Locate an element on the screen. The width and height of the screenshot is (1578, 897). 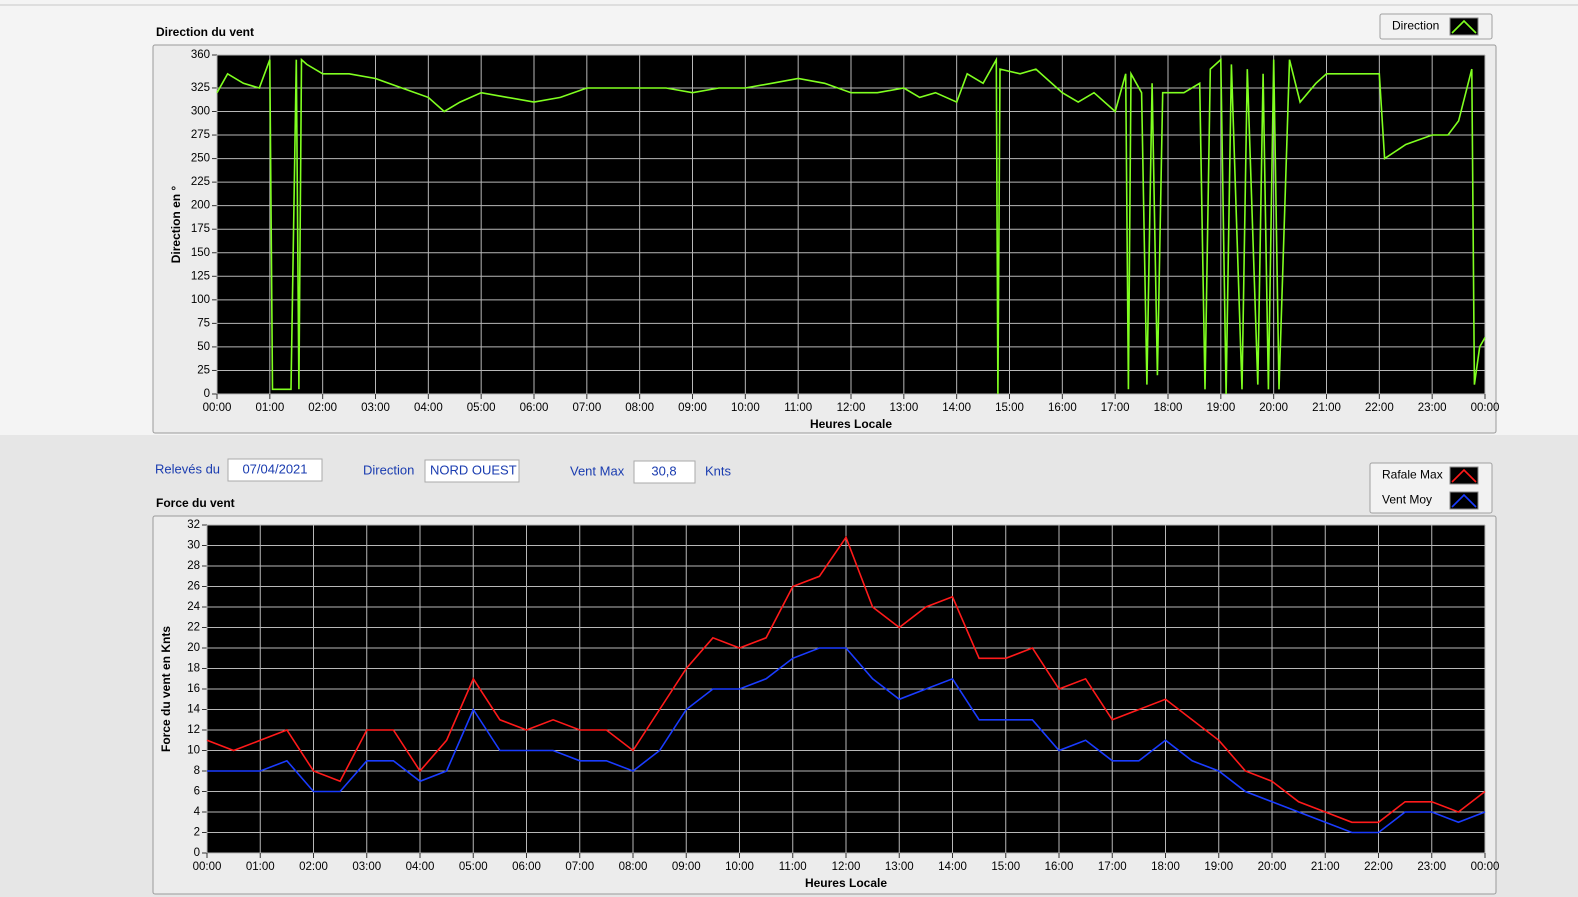
y-tick-label: 0 is located at coordinates (207, 394).